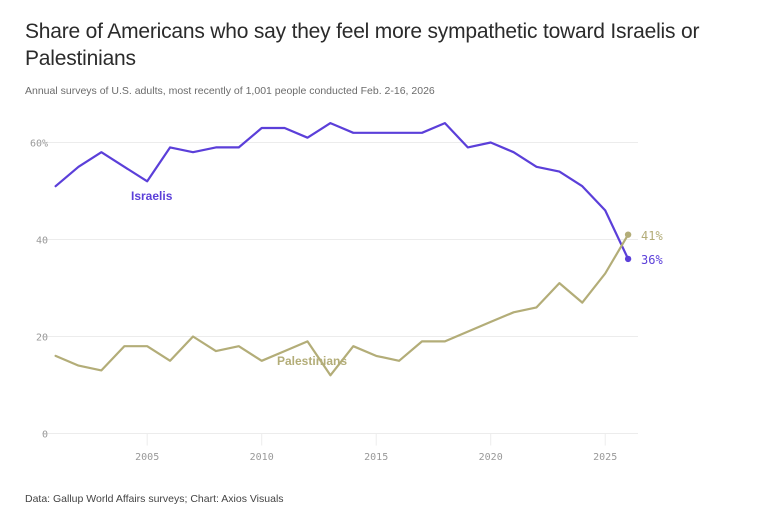 The width and height of the screenshot is (760, 524). What do you see at coordinates (45, 435) in the screenshot?
I see `y-tick-label: 0` at bounding box center [45, 435].